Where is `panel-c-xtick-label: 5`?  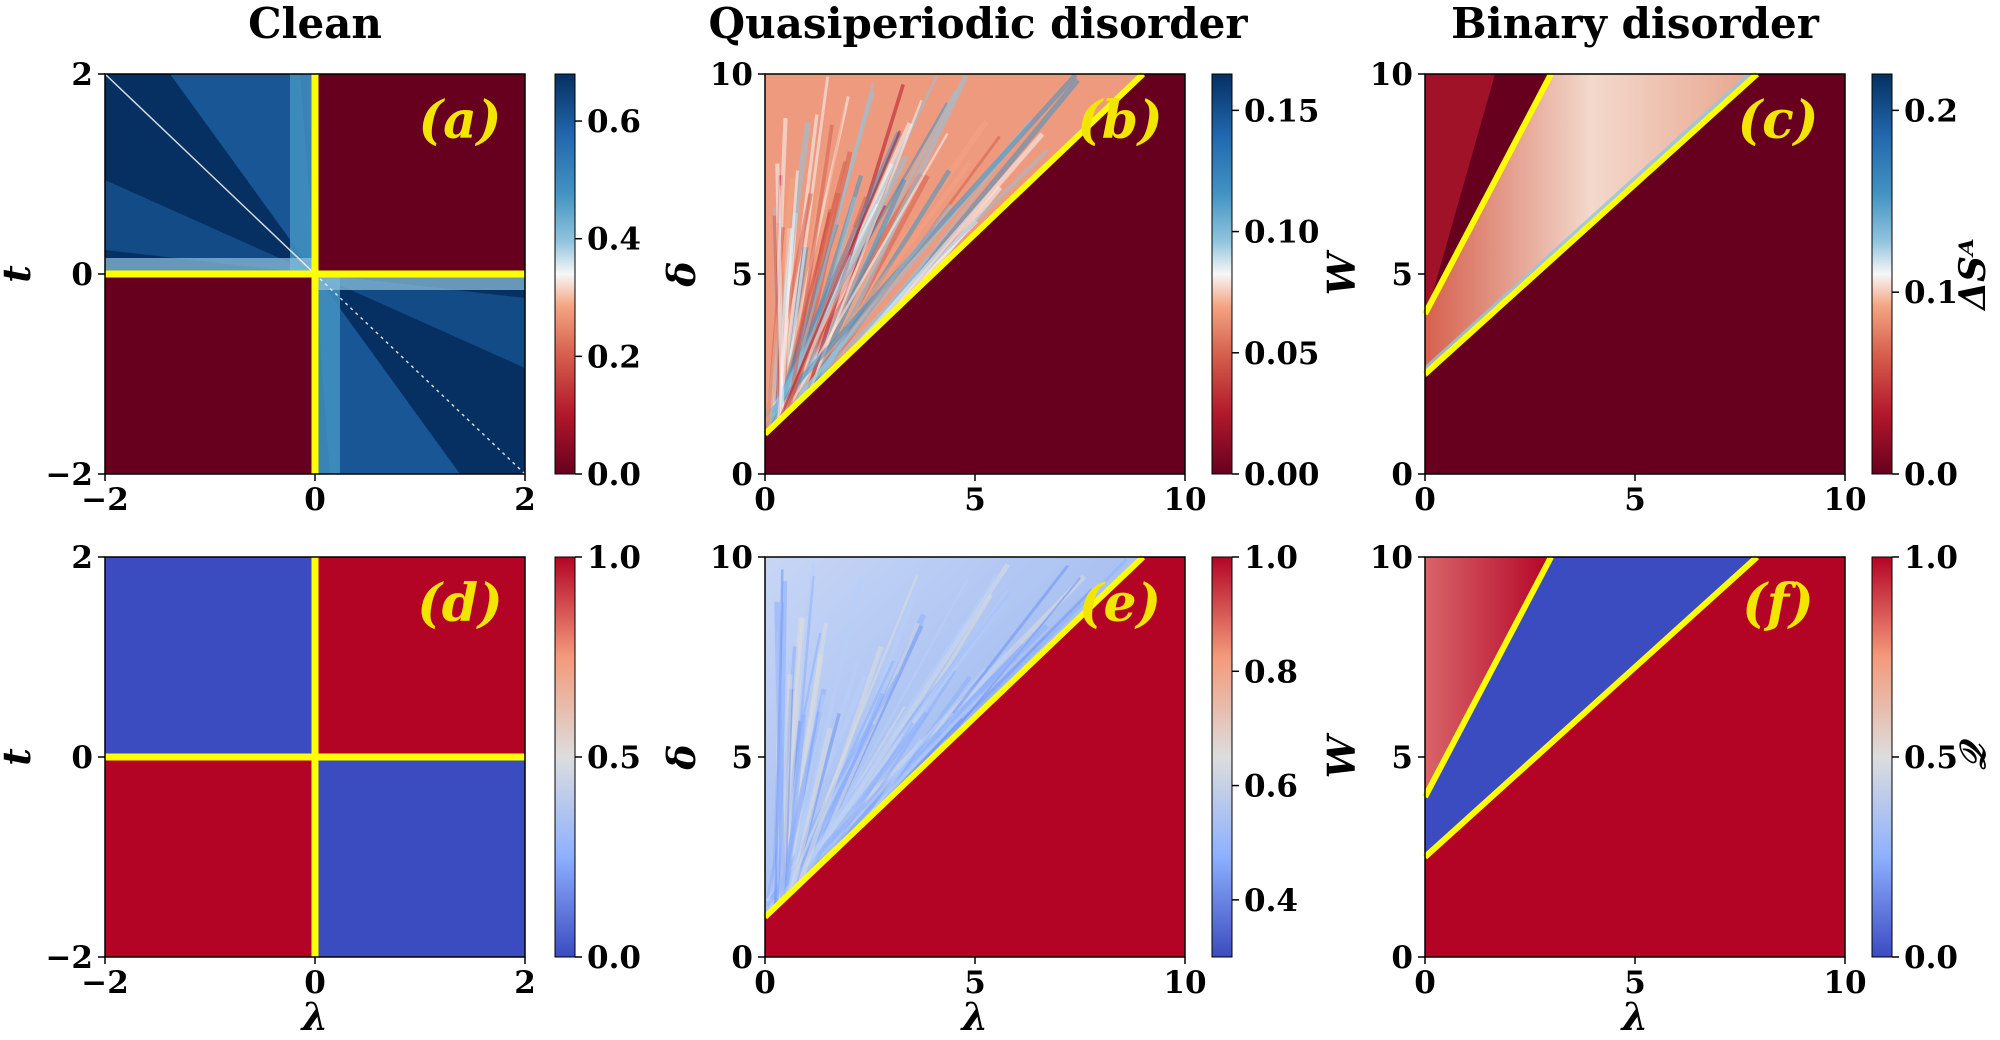
panel-c-xtick-label: 5 is located at coordinates (1635, 500).